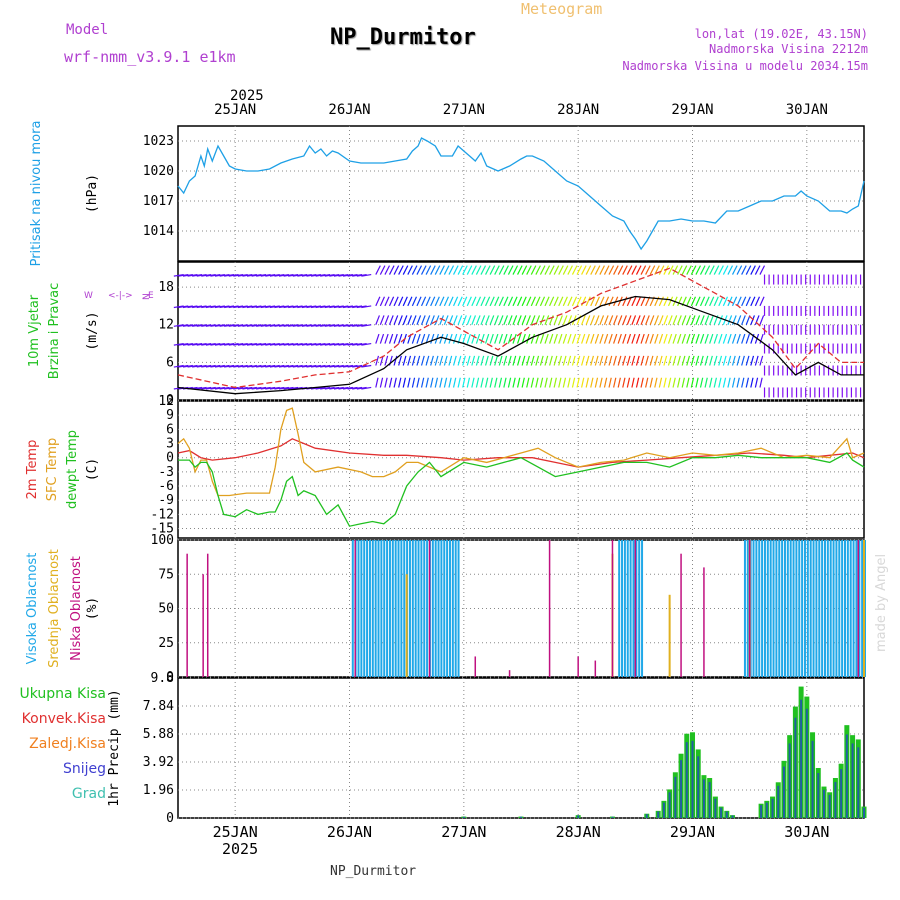 This screenshot has width=900, height=900. What do you see at coordinates (150, 57) in the screenshot?
I see `model-name: wrf-nmm_v3.9.1 e1km` at bounding box center [150, 57].